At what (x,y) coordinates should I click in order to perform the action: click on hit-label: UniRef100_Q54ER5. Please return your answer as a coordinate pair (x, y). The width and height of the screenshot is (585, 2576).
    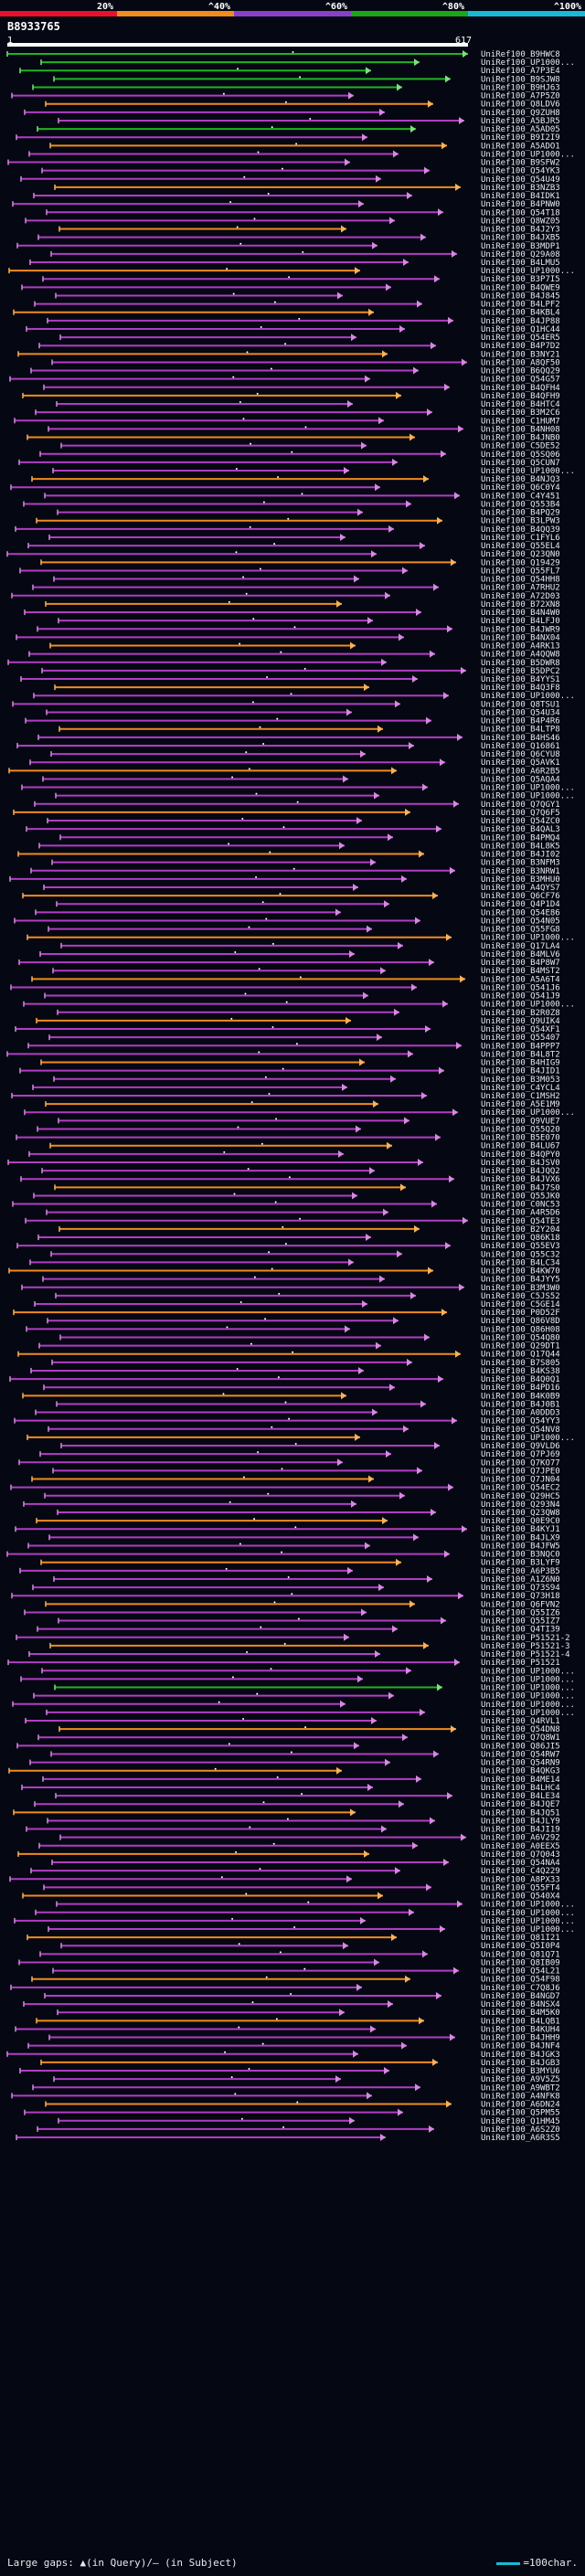
    Looking at the image, I should click on (520, 338).